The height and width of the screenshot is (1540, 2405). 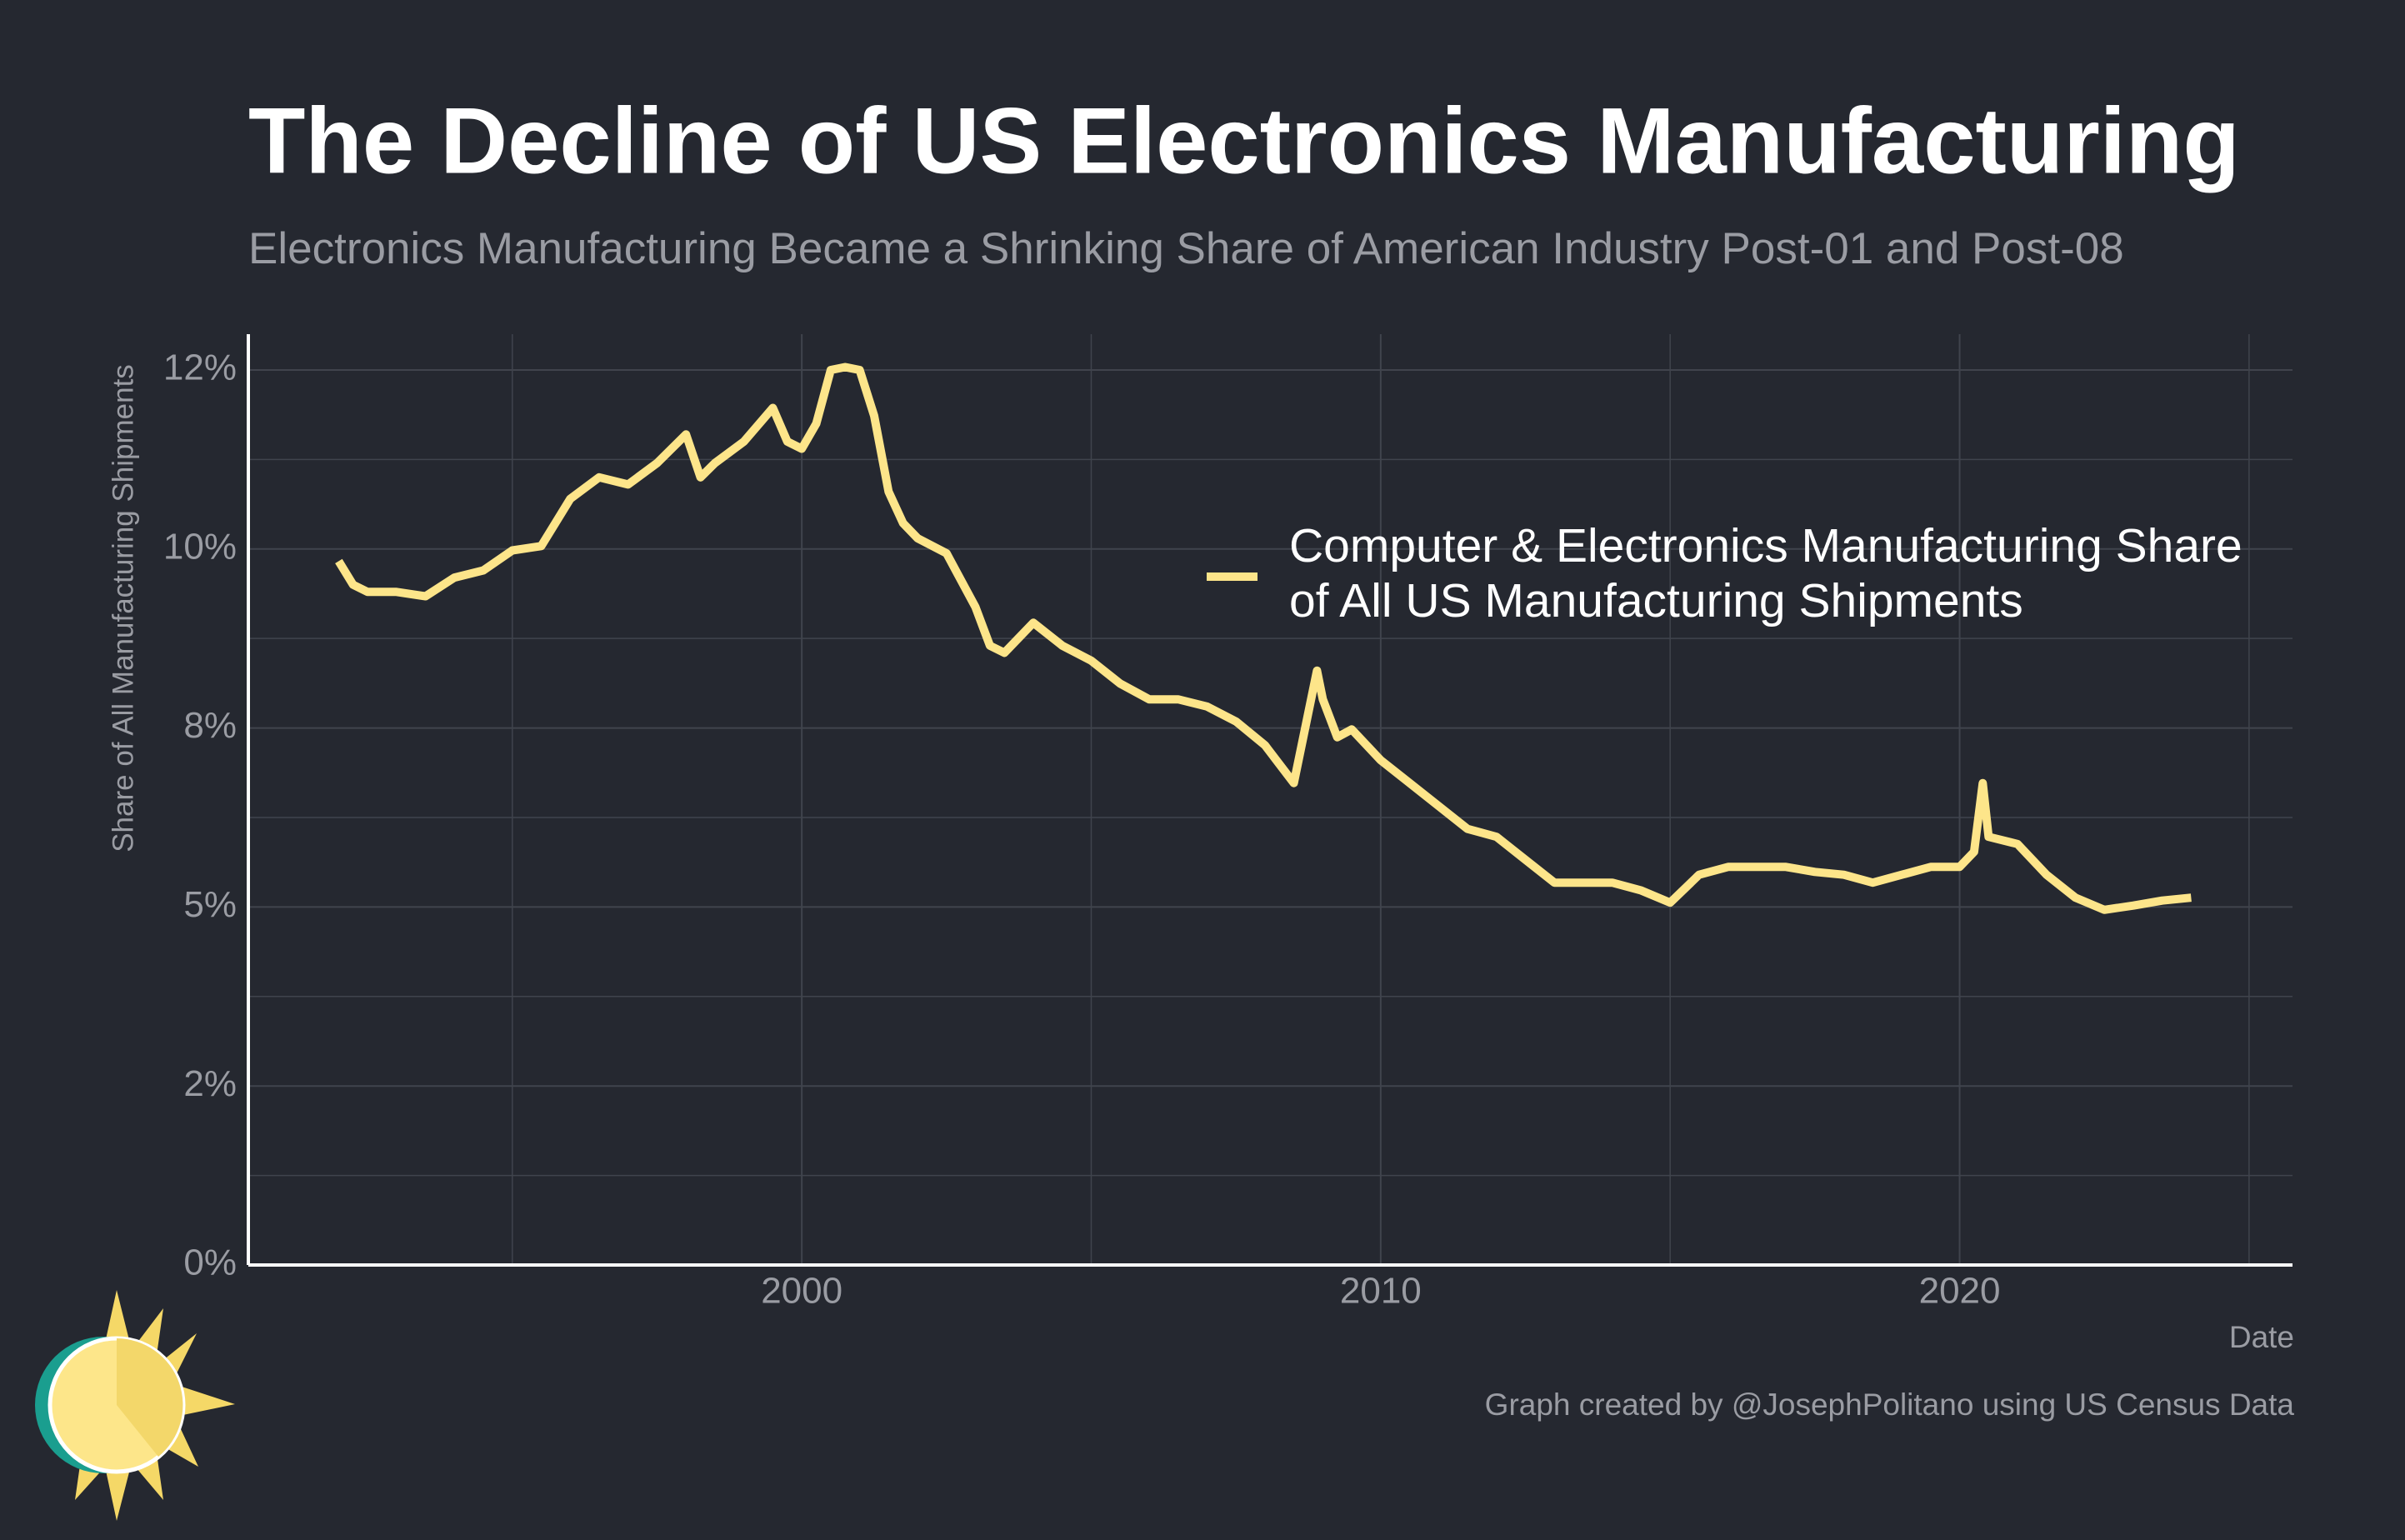 I want to click on x-tick-label: 2010, so click(x=1381, y=1291).